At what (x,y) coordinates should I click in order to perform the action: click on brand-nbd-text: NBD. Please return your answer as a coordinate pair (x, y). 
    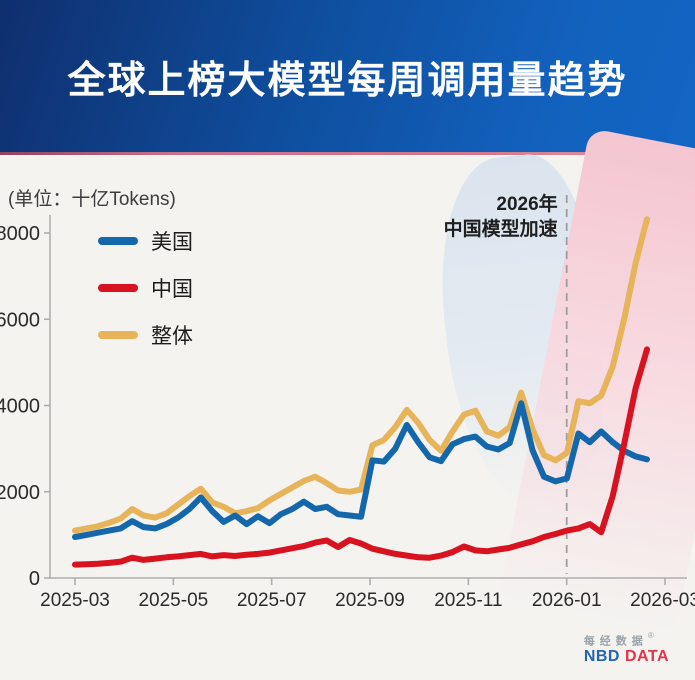
    Looking at the image, I should click on (601, 656).